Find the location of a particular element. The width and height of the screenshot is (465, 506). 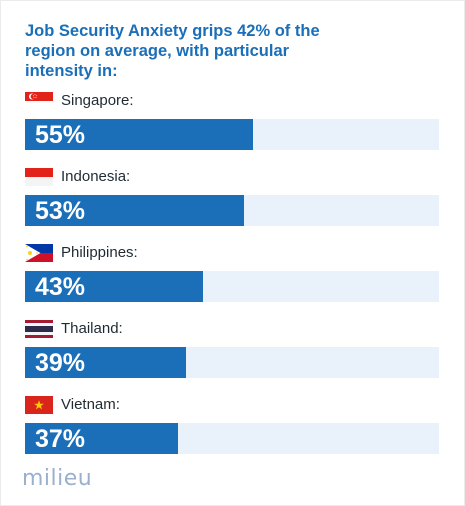

bar-row: Vietnam: 37% is located at coordinates (232, 429).